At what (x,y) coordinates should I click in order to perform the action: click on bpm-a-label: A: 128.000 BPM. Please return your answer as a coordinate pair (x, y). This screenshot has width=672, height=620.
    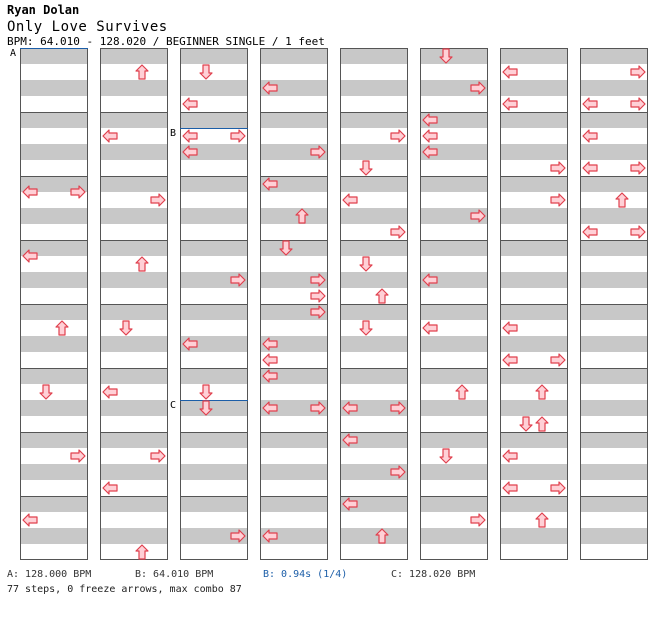
    Looking at the image, I should click on (49, 574).